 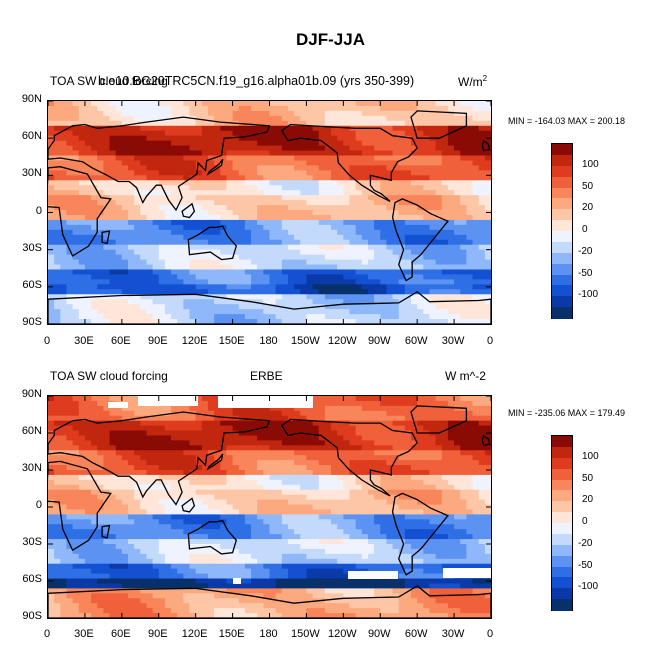 I want to click on panel2-stats: MIN = -235.06 MAX = 179.49, so click(x=567, y=413).